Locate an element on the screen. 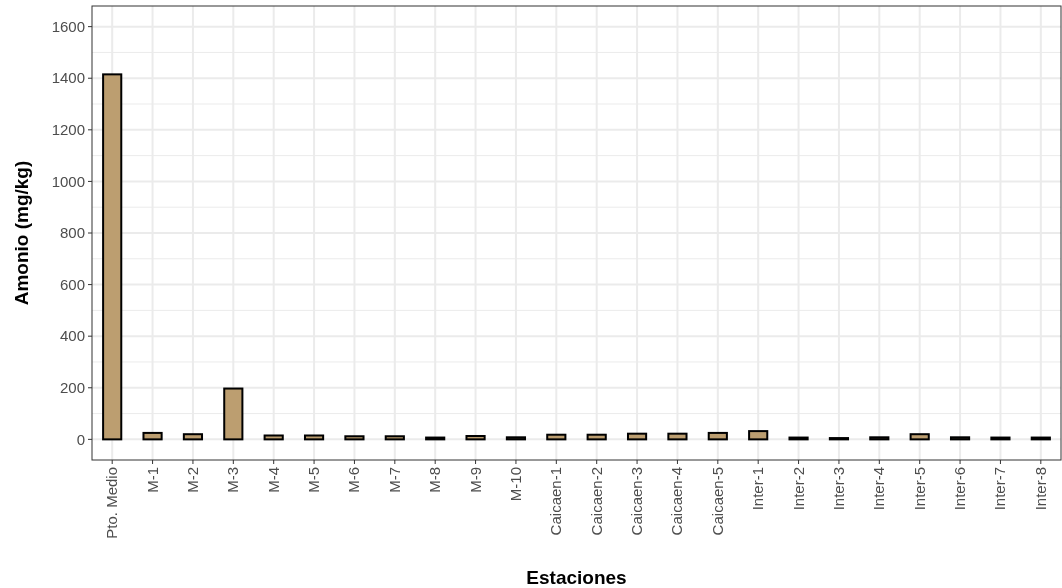 This screenshot has width=1062, height=588. y-tick-label: 1400 is located at coordinates (68, 78).